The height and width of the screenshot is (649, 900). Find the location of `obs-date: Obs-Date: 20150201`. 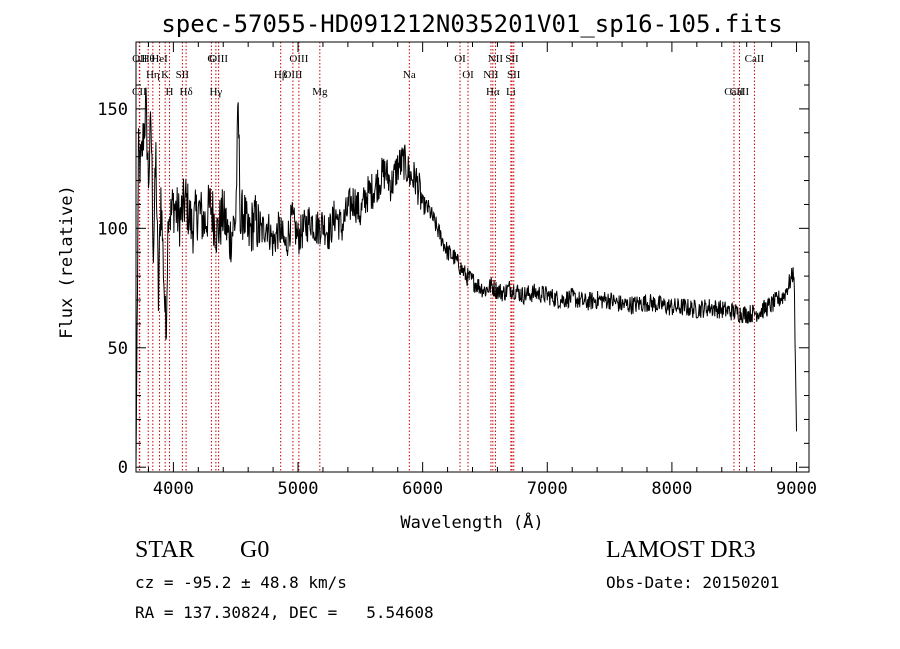

obs-date: Obs-Date: 20150201 is located at coordinates (693, 582).